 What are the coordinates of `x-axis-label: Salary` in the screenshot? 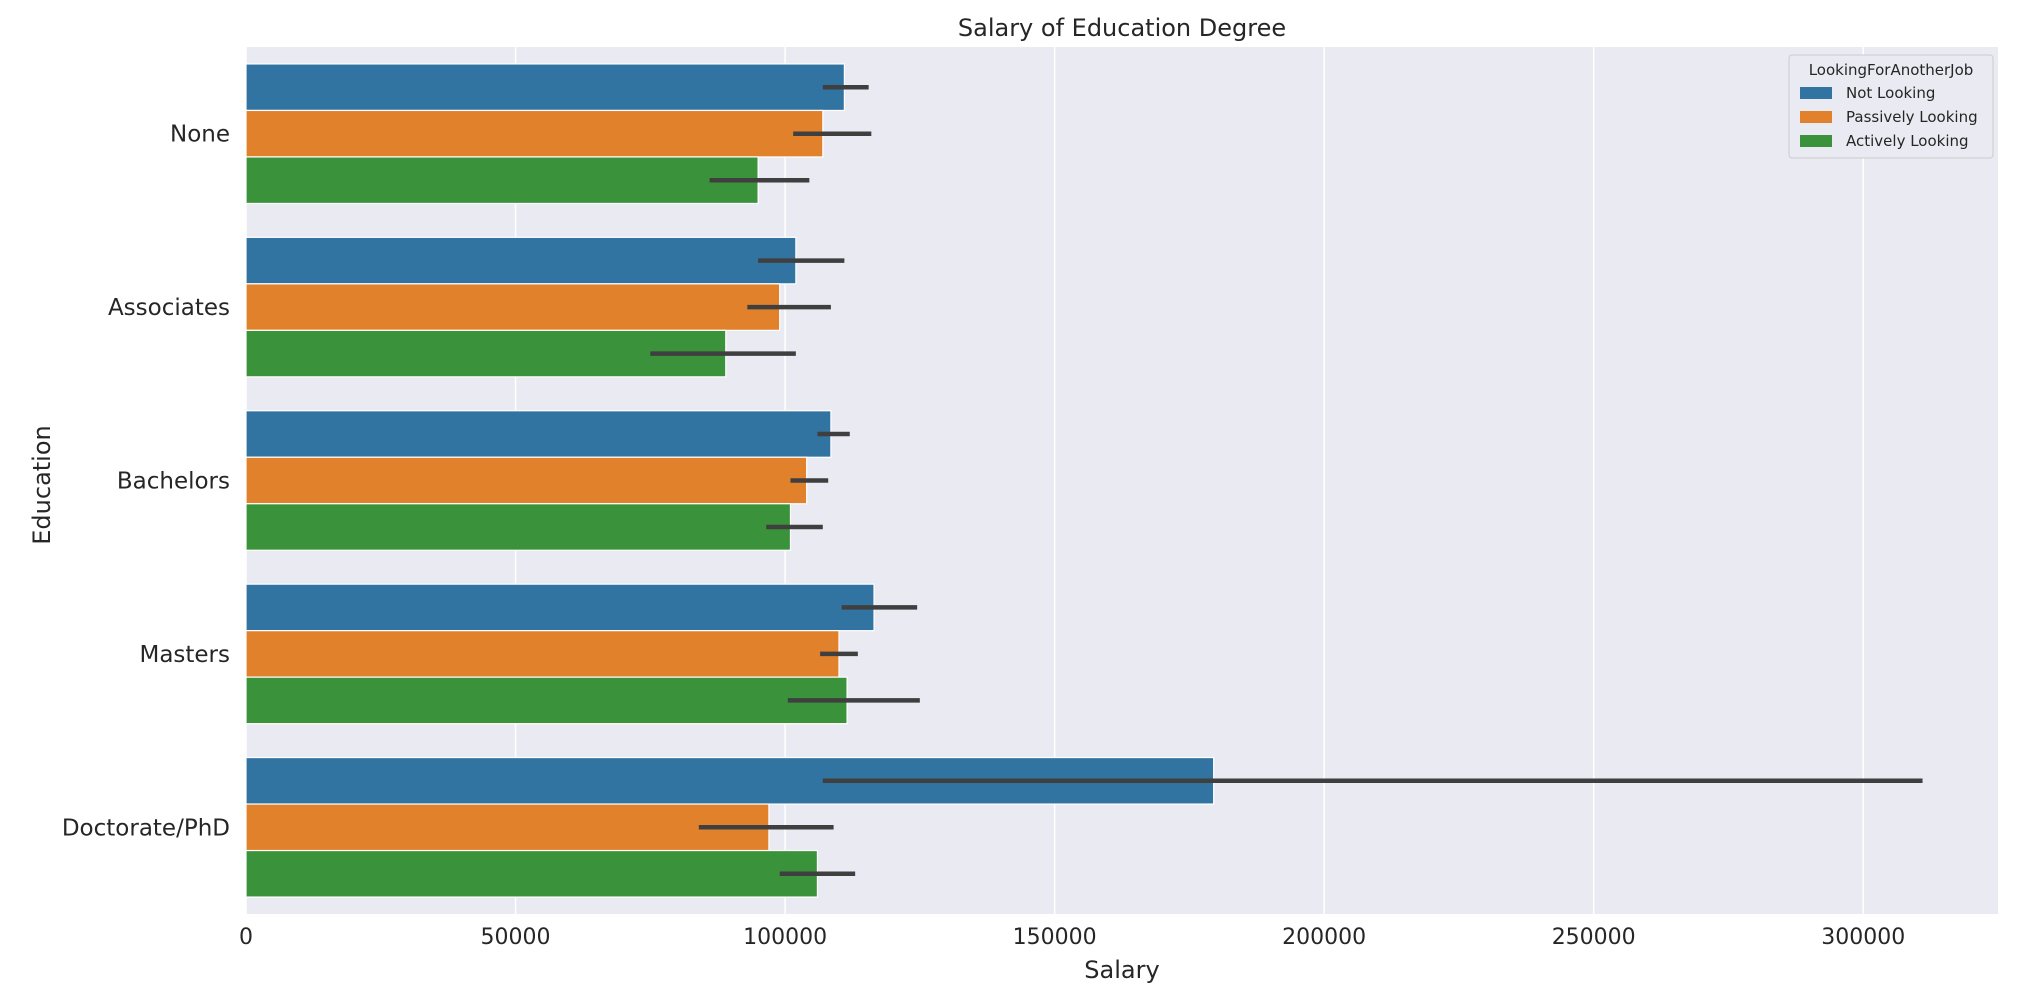 It's located at (1121, 970).